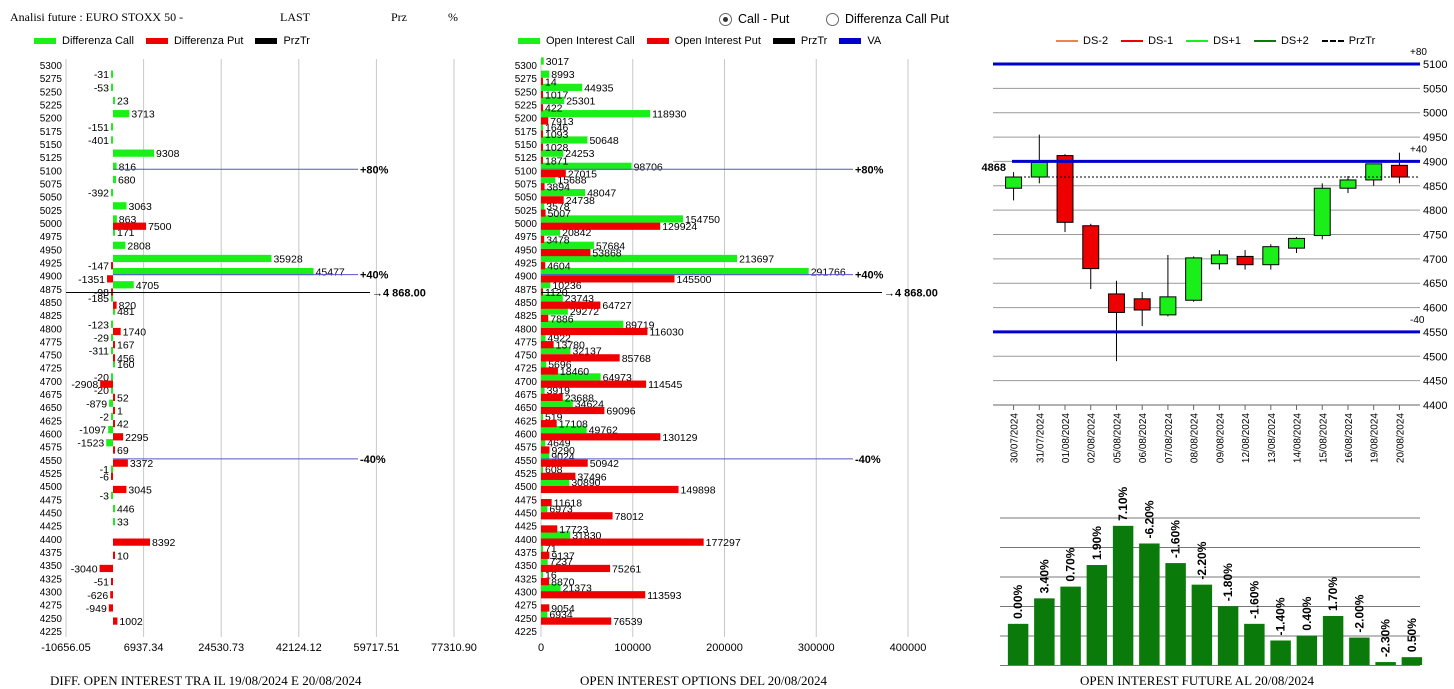 The height and width of the screenshot is (689, 1454). What do you see at coordinates (526, 250) in the screenshot?
I see `oi-strike-label: 4950` at bounding box center [526, 250].